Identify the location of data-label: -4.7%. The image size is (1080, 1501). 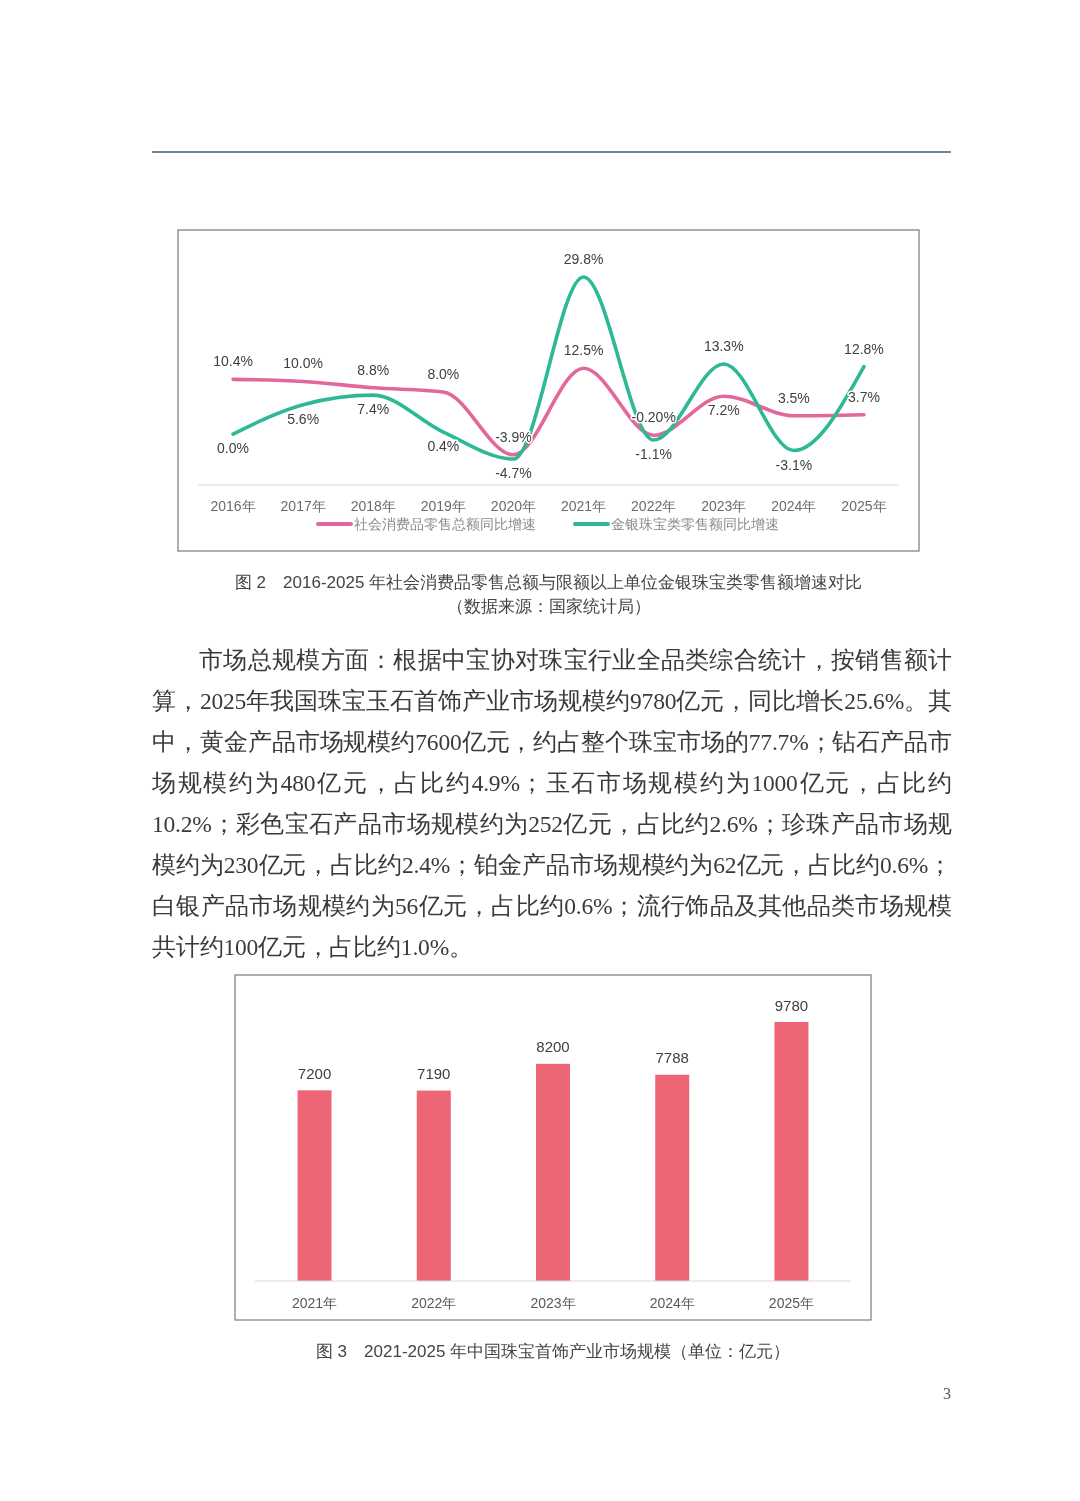
(513, 473).